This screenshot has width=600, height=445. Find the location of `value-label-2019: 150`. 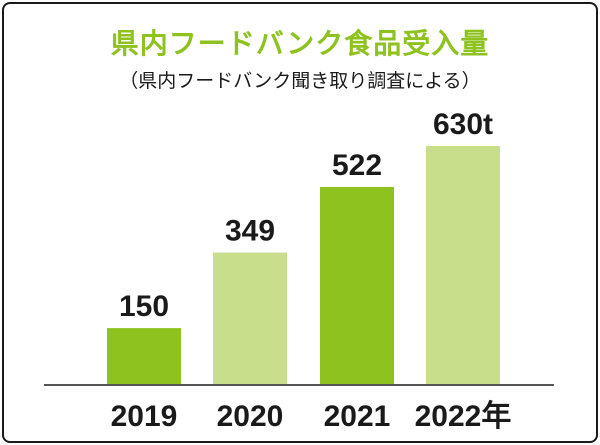

value-label-2019: 150 is located at coordinates (144, 306).